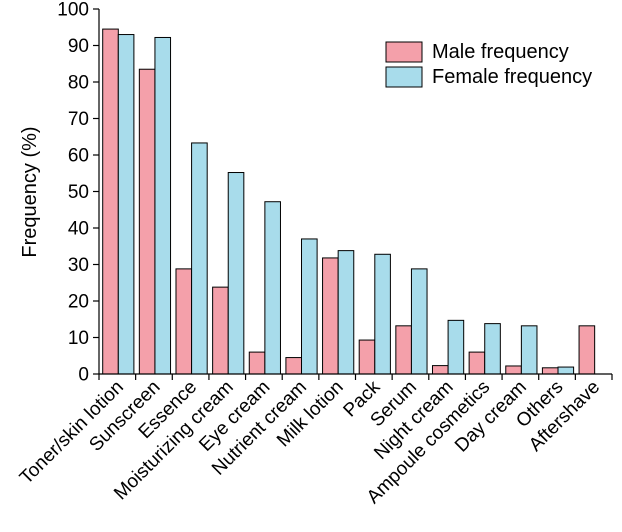 This screenshot has width=622, height=532. Describe the element at coordinates (78, 83) in the screenshot. I see `y-tick-label-80: 80` at that location.